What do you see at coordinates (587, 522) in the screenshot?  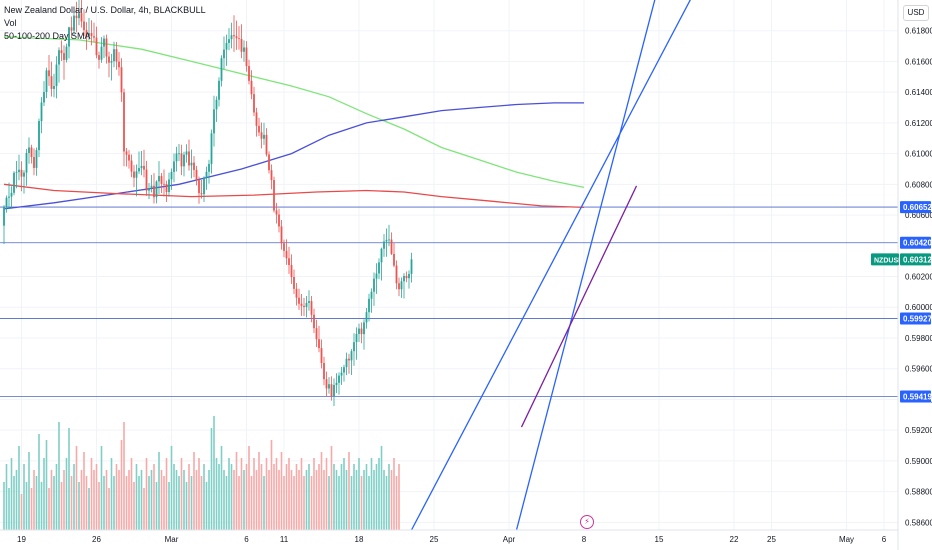 I see `lightning-icon: ⚡` at bounding box center [587, 522].